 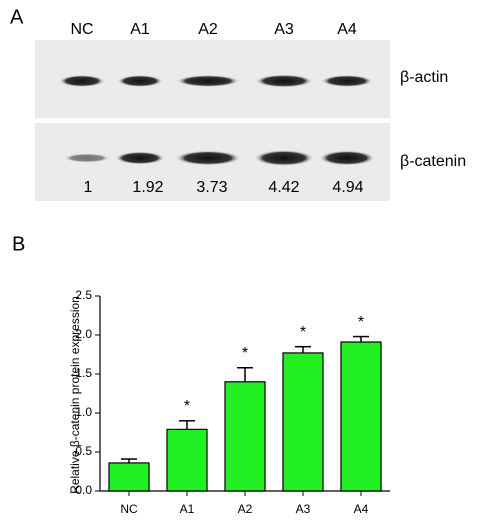 I want to click on ratio-label: 1, so click(x=88, y=187).